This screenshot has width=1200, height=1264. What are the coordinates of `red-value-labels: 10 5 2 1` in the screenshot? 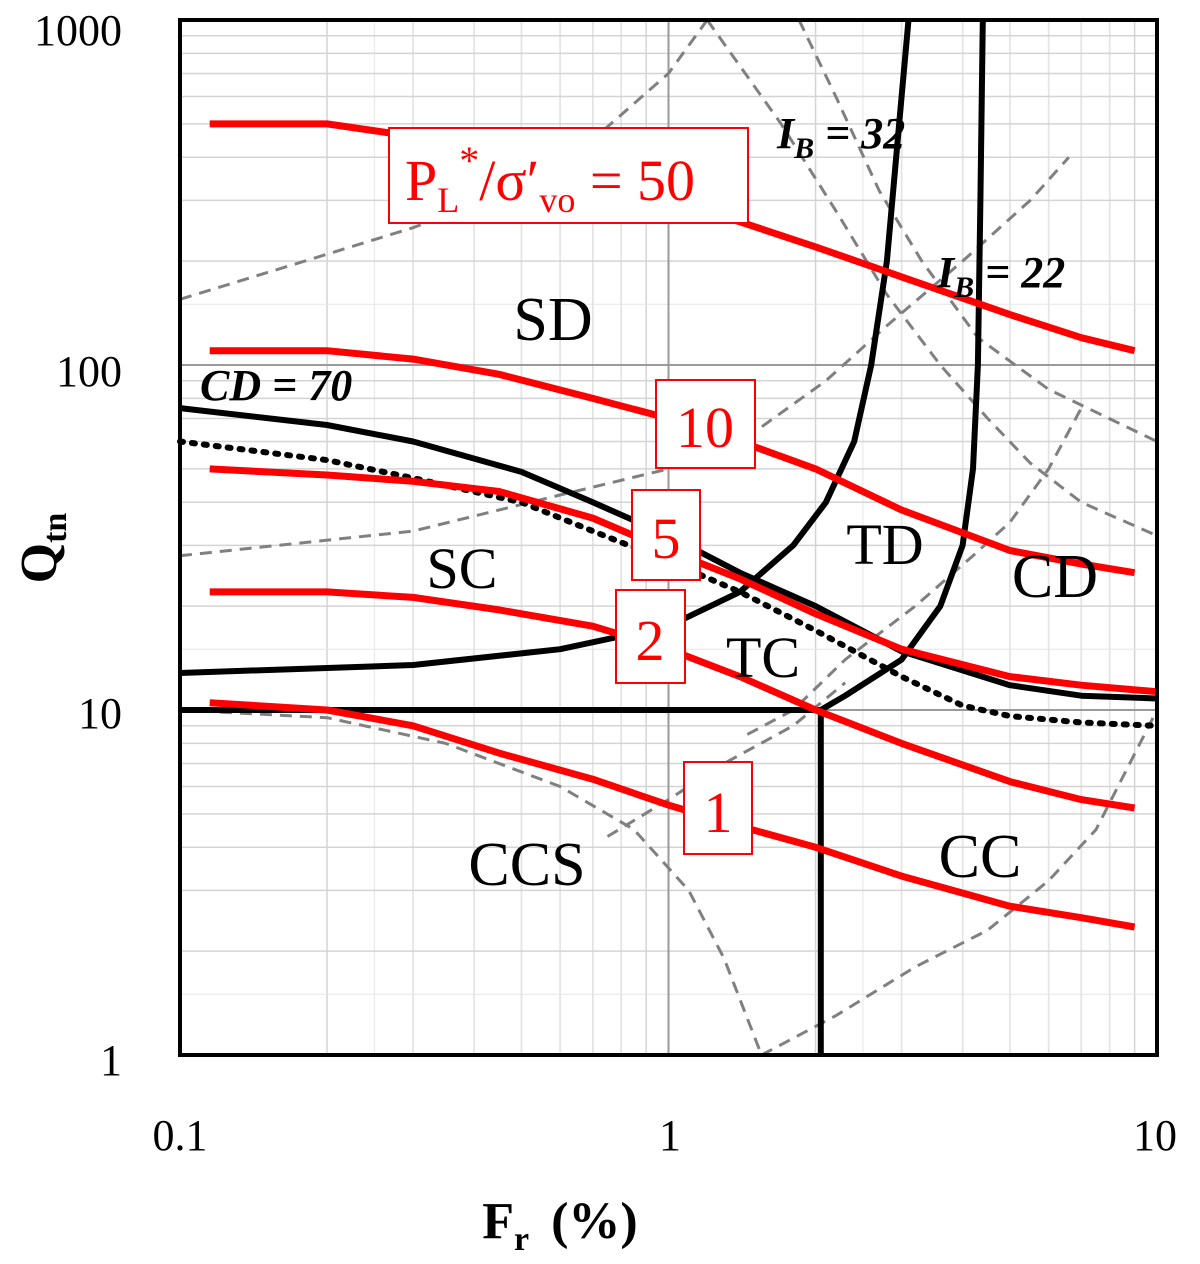 It's located at (685, 617).